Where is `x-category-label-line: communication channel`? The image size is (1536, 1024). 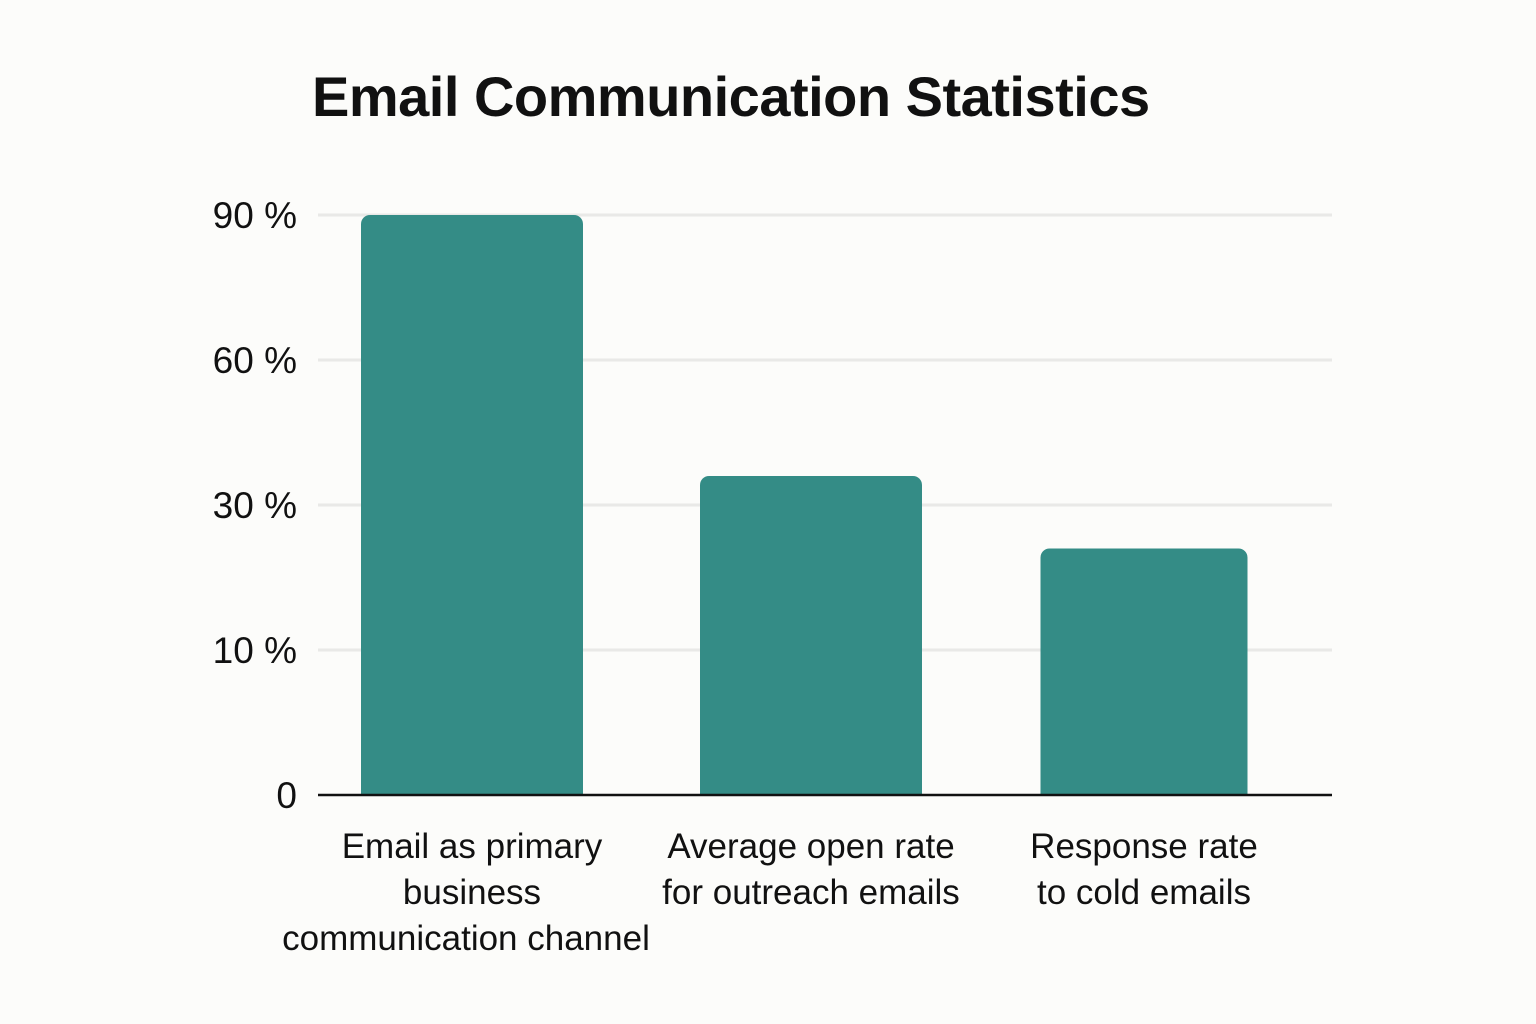 x-category-label-line: communication channel is located at coordinates (466, 938).